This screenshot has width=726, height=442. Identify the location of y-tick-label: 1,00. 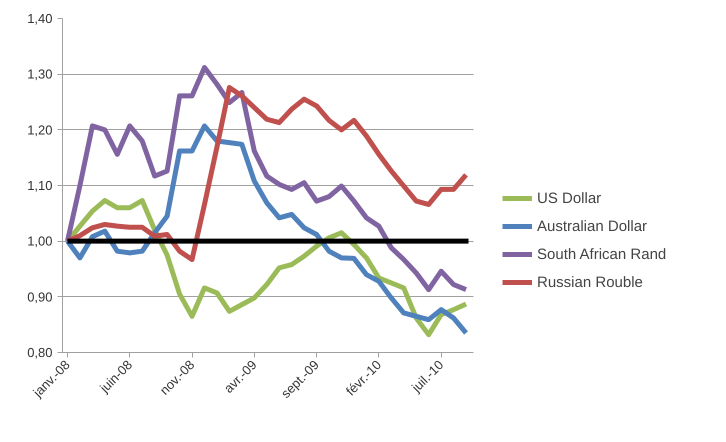
(40, 241).